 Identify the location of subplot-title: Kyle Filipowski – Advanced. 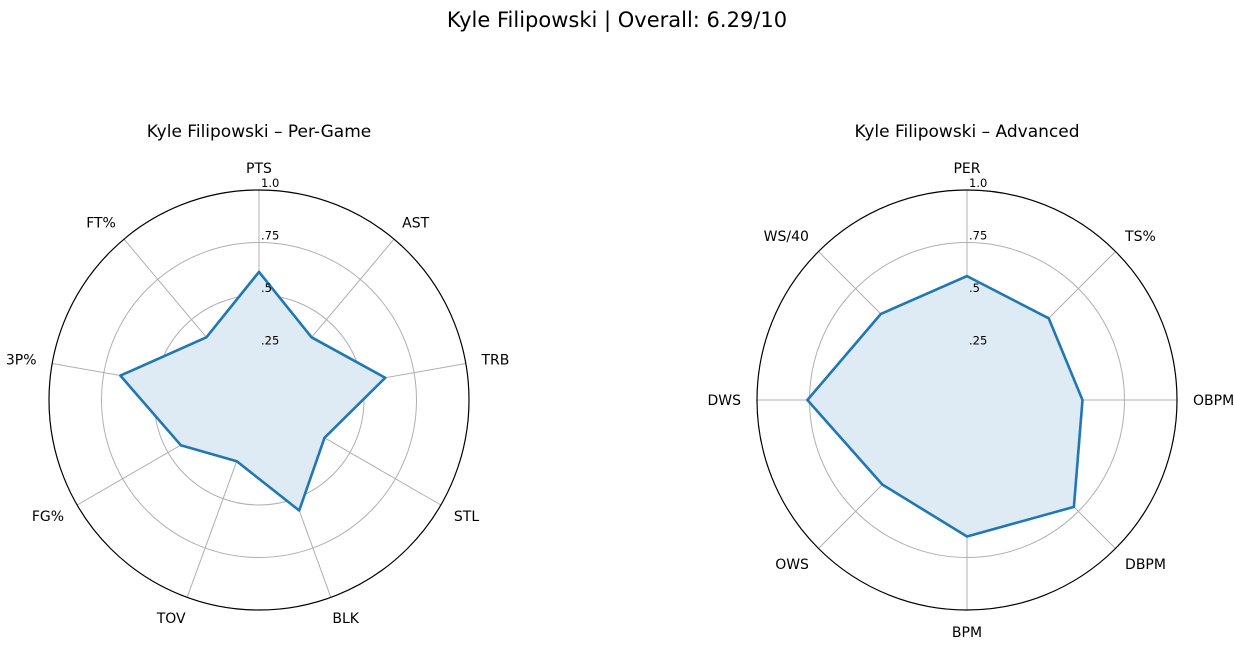
(966, 132).